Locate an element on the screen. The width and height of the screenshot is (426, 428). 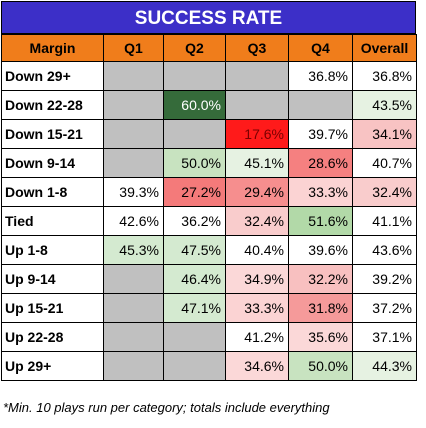
cell-overall: 34.1% is located at coordinates (384, 134).